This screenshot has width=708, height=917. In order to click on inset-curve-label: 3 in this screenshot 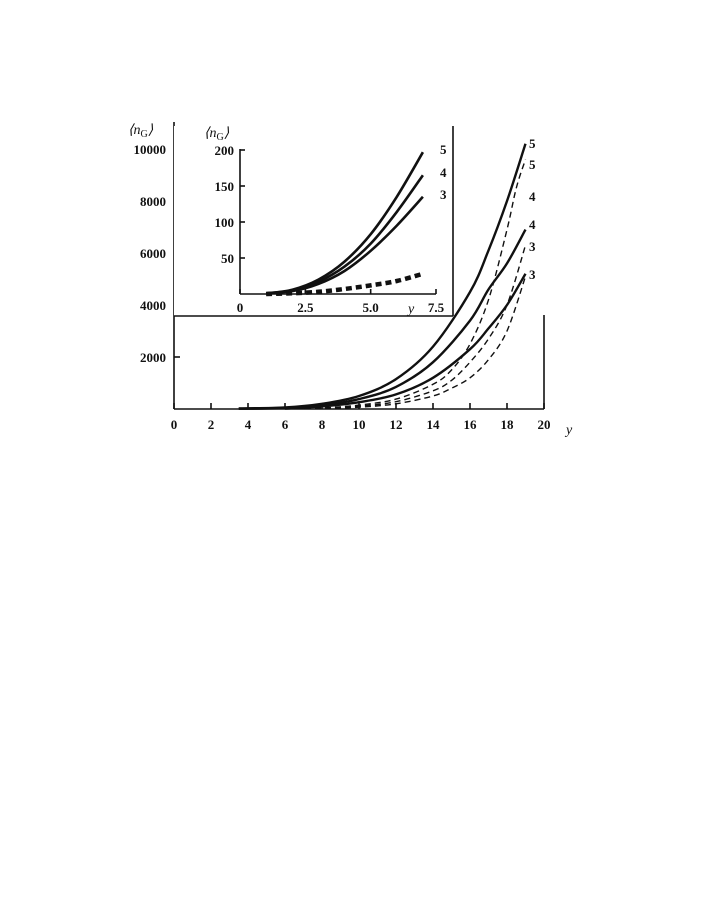, I will do `click(443, 194)`.